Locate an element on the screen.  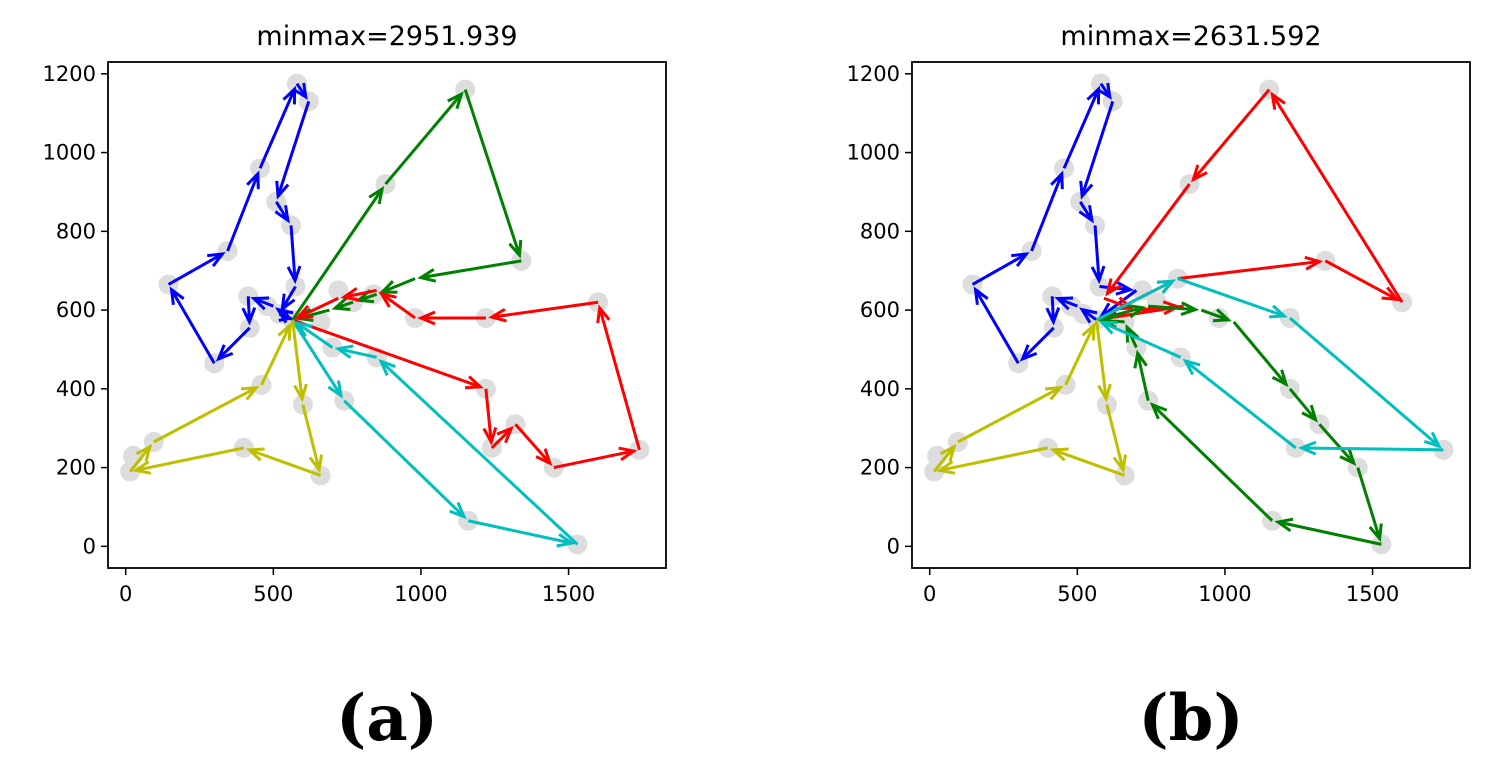
route-yellow-b is located at coordinates (1030, 398).